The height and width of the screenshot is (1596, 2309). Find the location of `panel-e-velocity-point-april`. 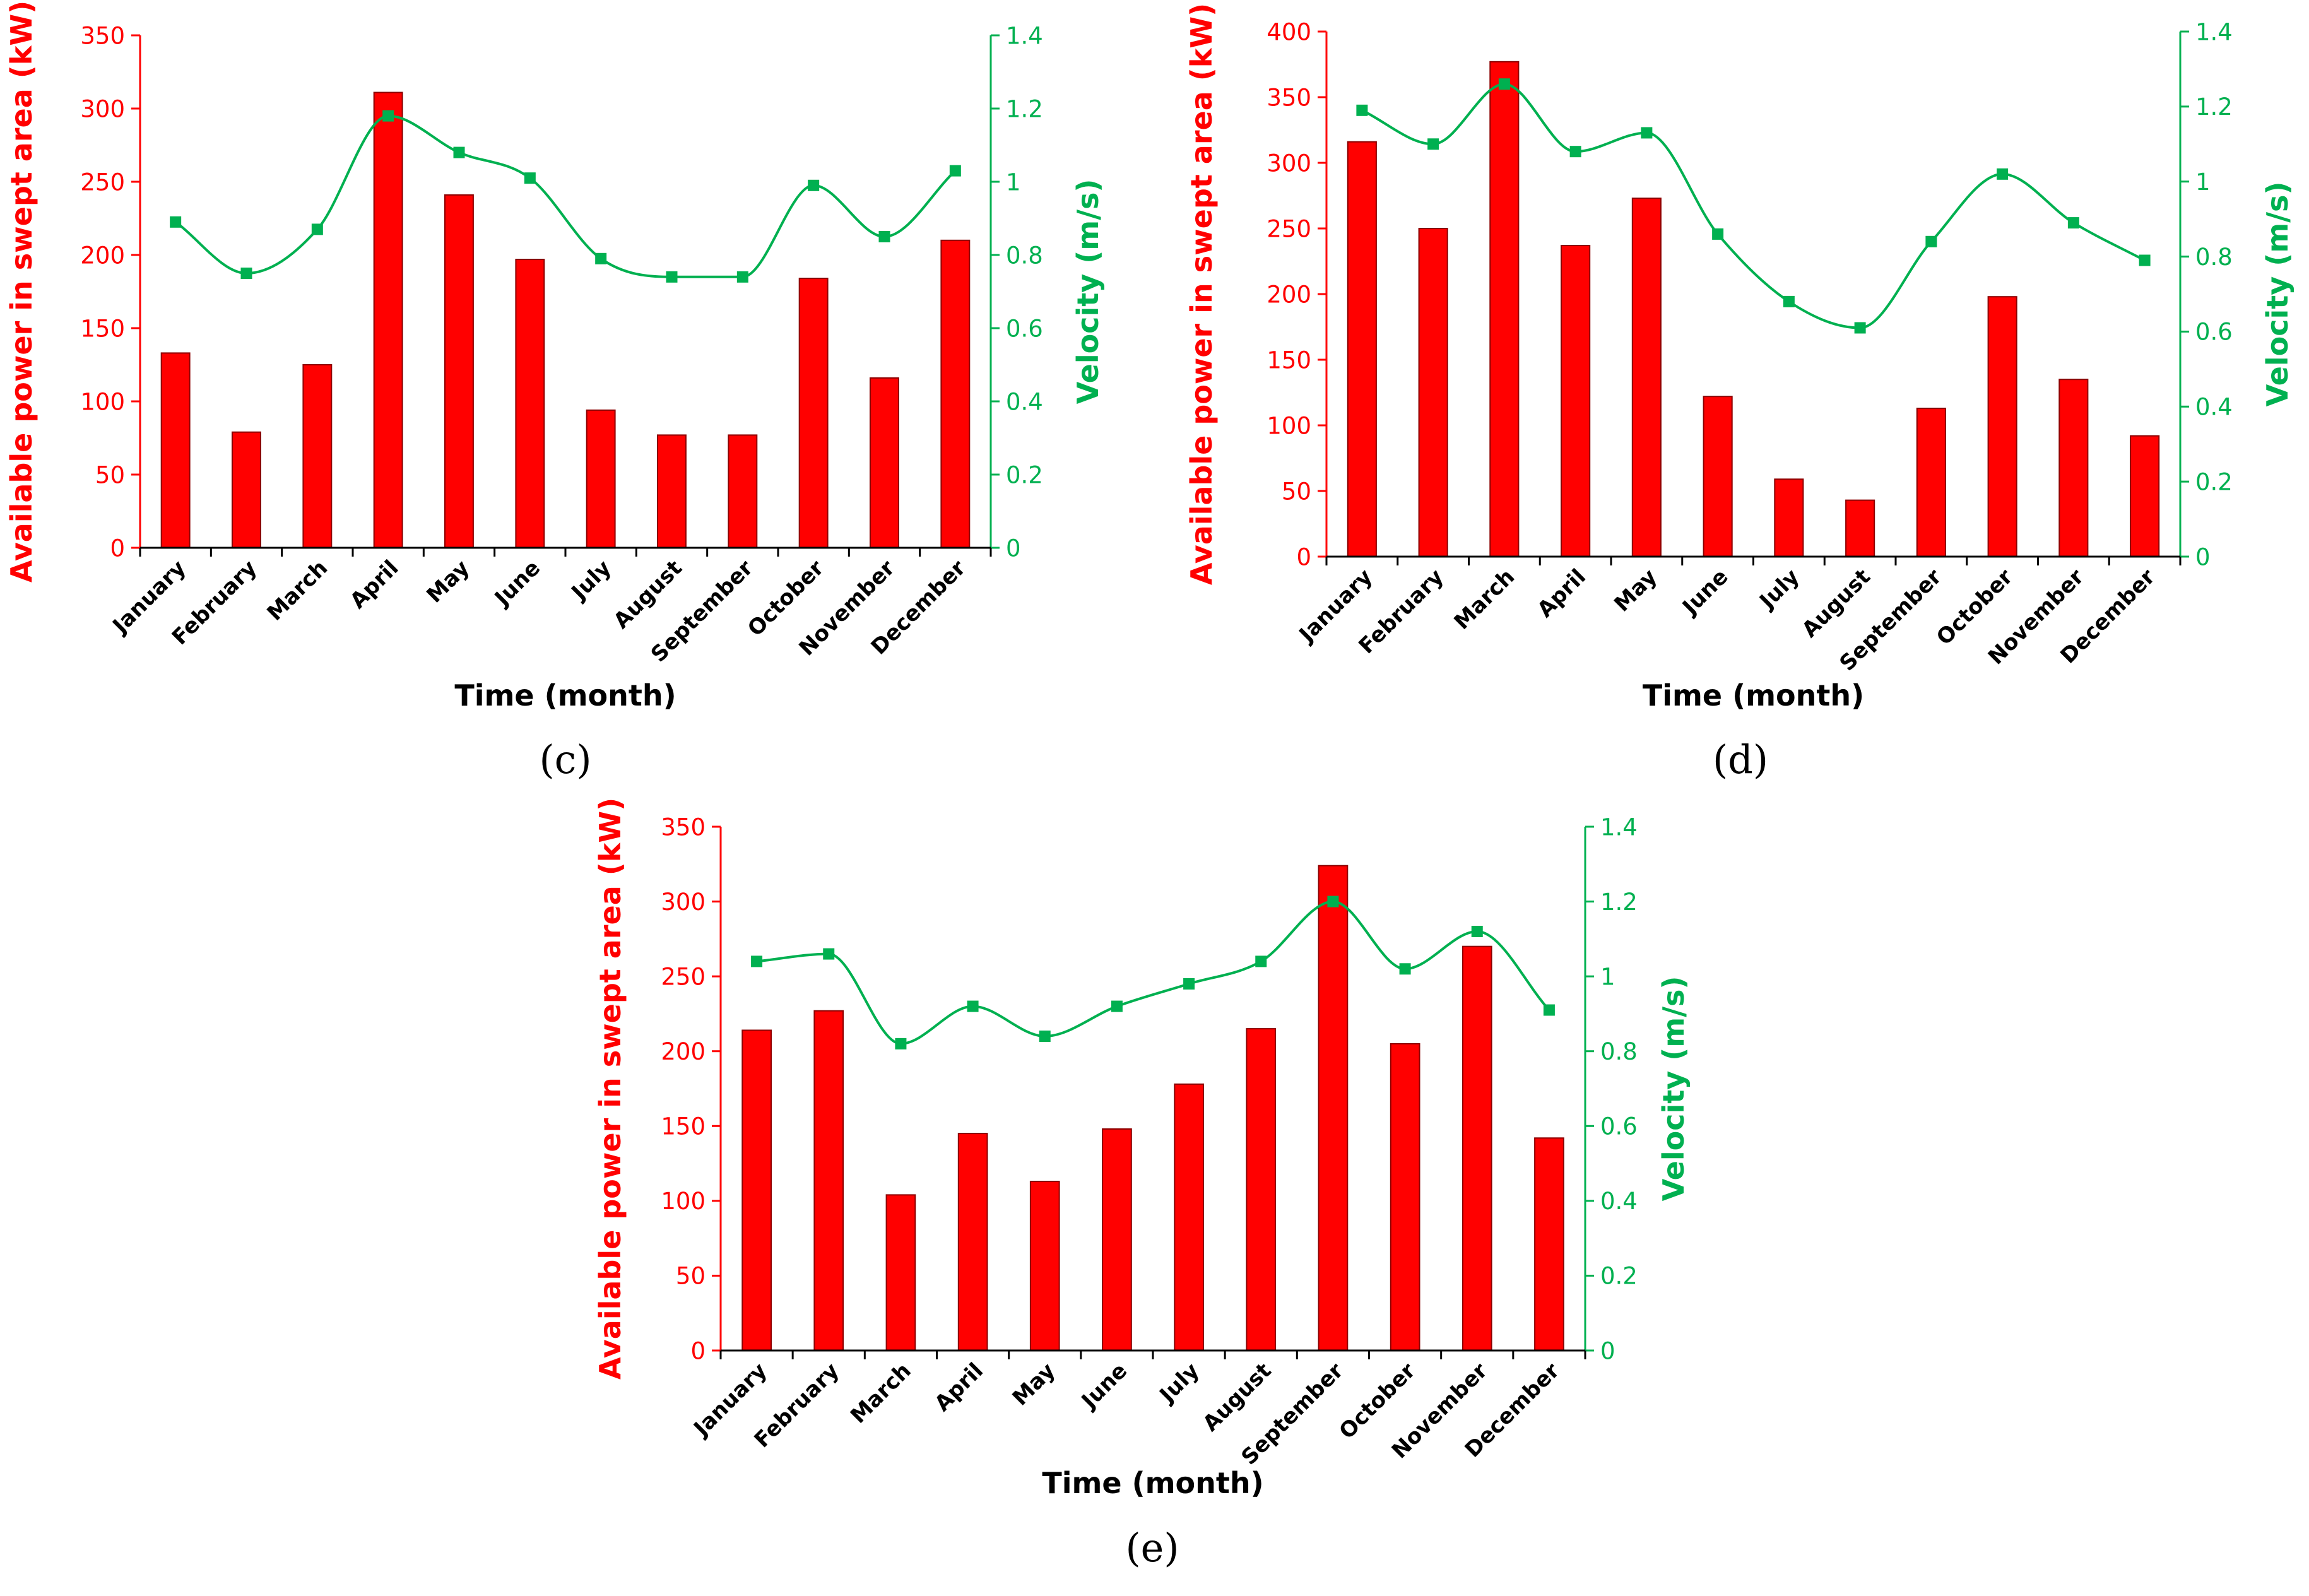

panel-e-velocity-point-april is located at coordinates (973, 1006).